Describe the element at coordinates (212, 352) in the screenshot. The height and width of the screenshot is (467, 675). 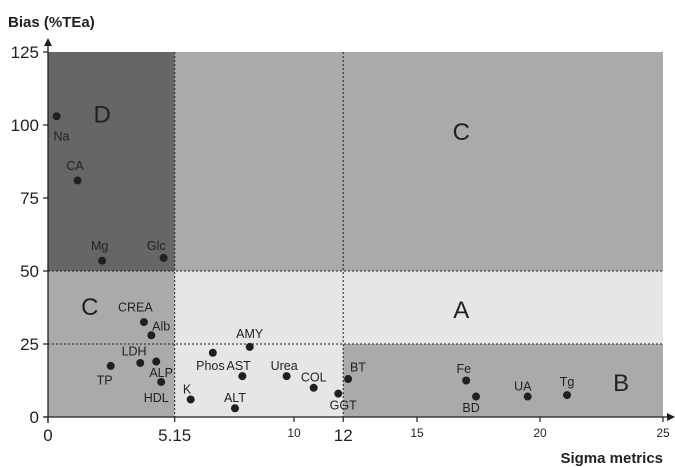
I see `point-phos` at that location.